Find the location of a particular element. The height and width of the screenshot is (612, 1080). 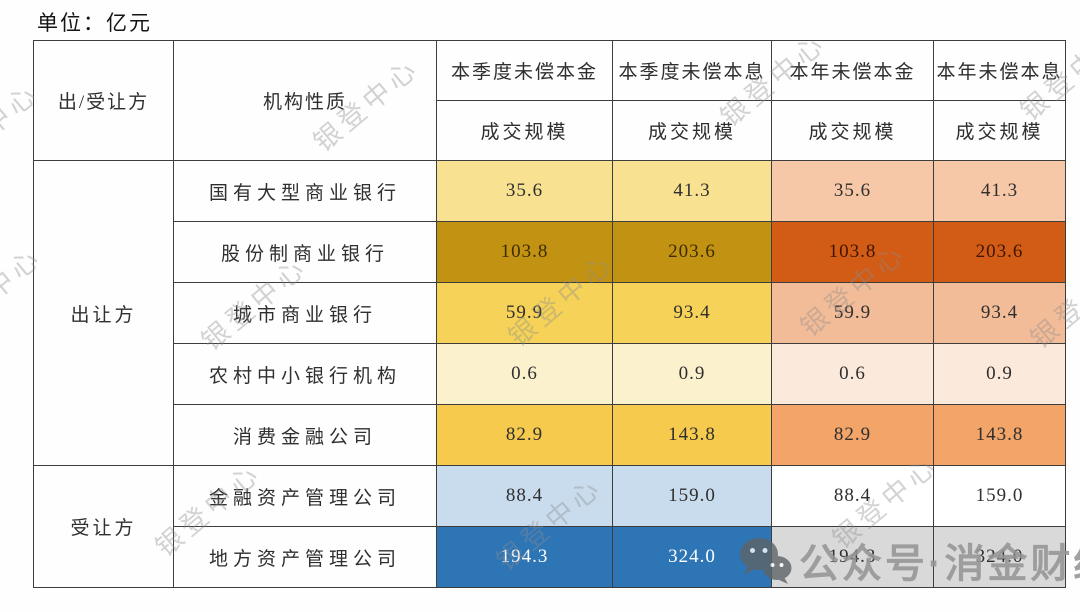

institution-cell: 消费金融公司 is located at coordinates (305, 435).